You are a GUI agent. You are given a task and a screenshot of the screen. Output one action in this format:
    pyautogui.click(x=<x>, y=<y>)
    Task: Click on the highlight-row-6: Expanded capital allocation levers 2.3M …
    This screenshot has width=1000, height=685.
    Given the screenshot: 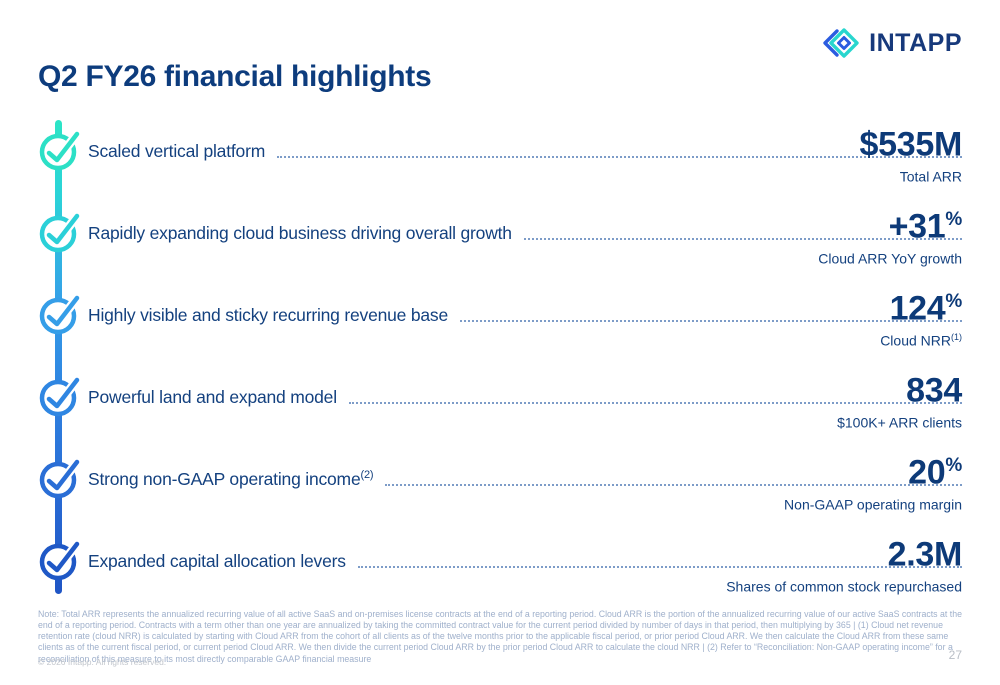 What is the action you would take?
    pyautogui.click(x=500, y=562)
    